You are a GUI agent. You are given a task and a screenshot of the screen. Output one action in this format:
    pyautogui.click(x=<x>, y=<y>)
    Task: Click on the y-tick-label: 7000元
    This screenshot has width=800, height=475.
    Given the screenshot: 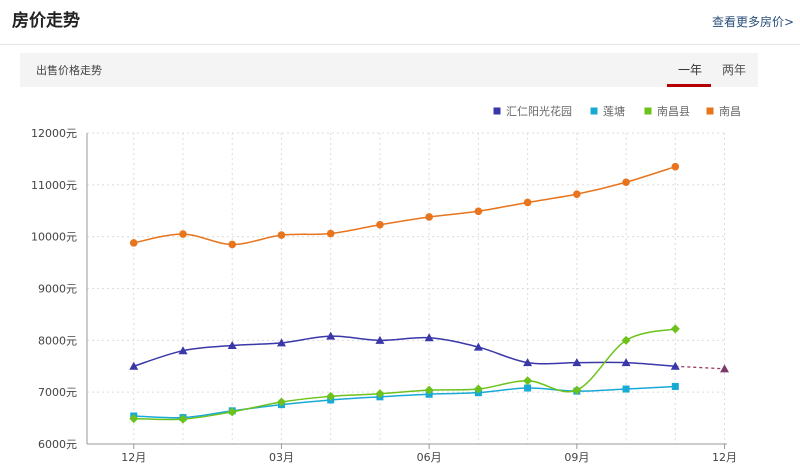 What is the action you would take?
    pyautogui.click(x=57, y=392)
    